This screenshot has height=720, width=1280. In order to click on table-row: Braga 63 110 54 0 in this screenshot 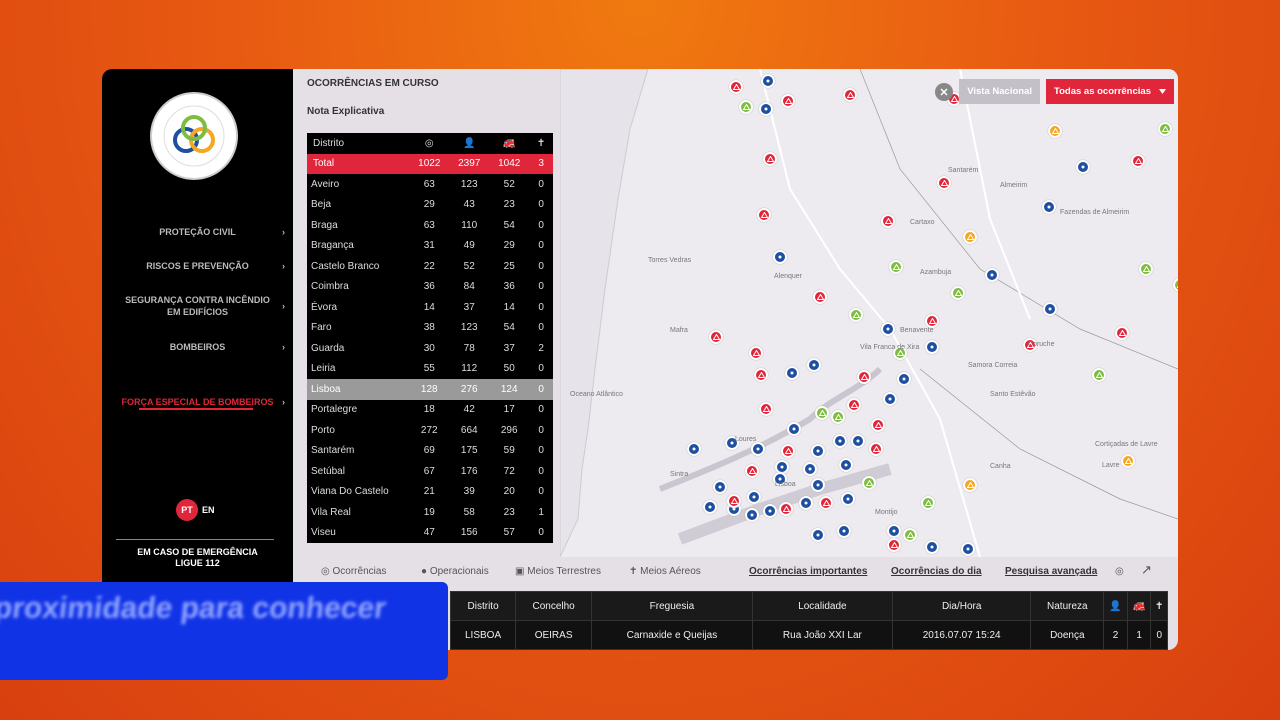, I will do `click(430, 225)`.